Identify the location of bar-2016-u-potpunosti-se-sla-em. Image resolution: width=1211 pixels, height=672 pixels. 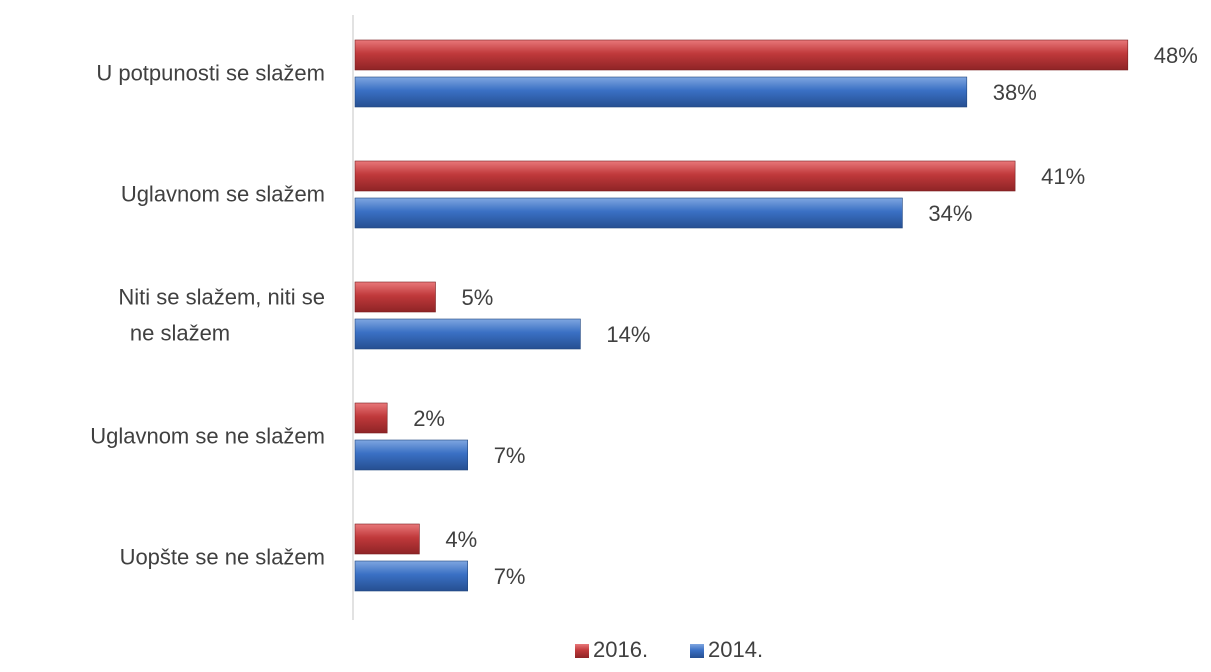
(741, 55).